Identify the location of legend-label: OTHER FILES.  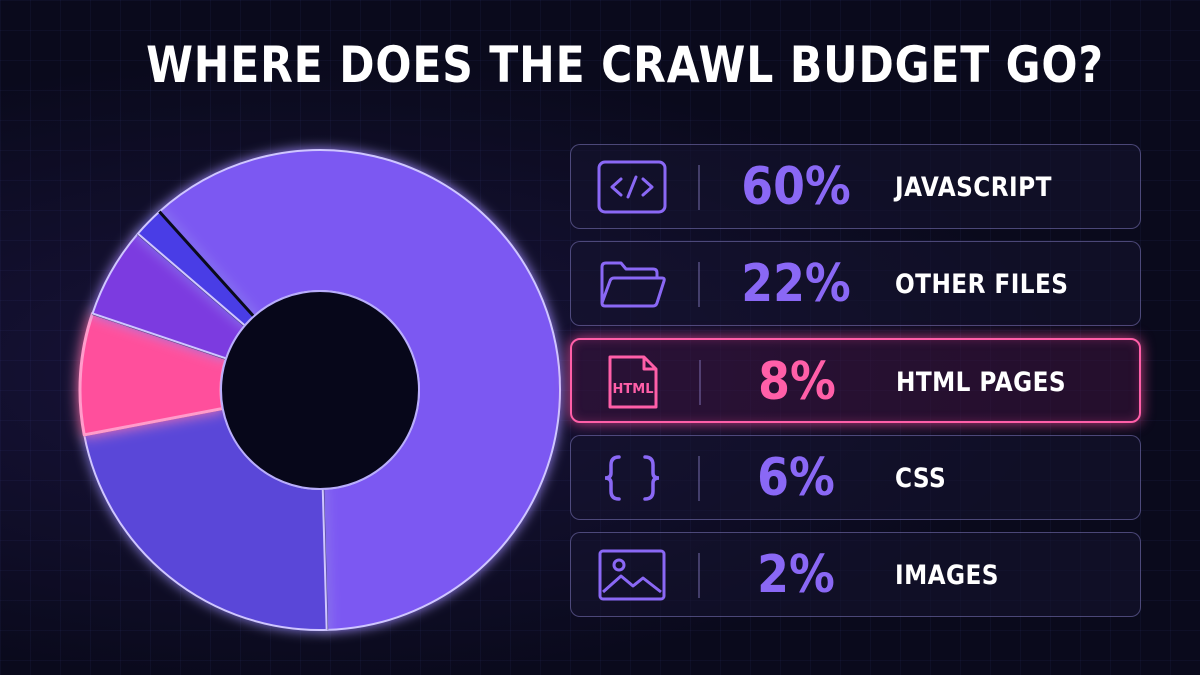
(982, 284).